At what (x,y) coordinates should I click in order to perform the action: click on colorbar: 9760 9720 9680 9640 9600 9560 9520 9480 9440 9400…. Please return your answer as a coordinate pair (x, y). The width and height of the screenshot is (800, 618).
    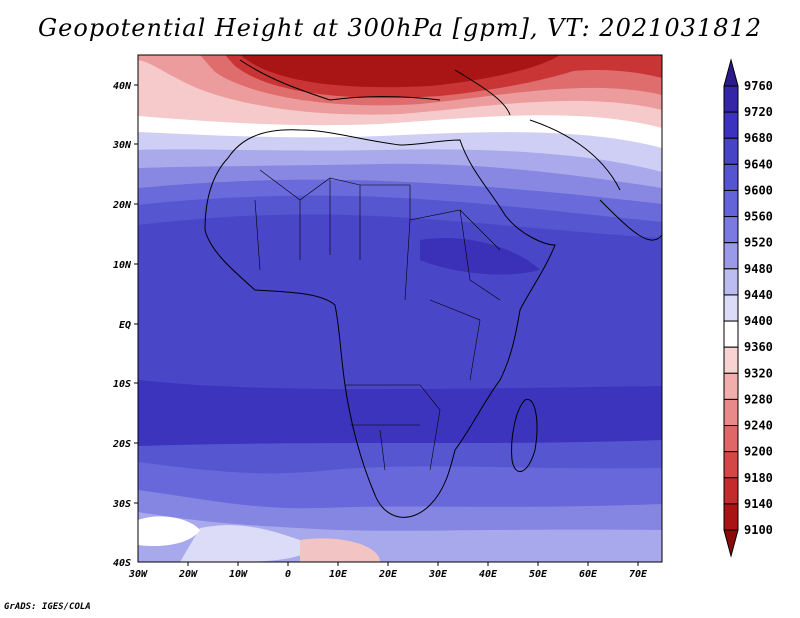
    Looking at the image, I should click on (748, 308).